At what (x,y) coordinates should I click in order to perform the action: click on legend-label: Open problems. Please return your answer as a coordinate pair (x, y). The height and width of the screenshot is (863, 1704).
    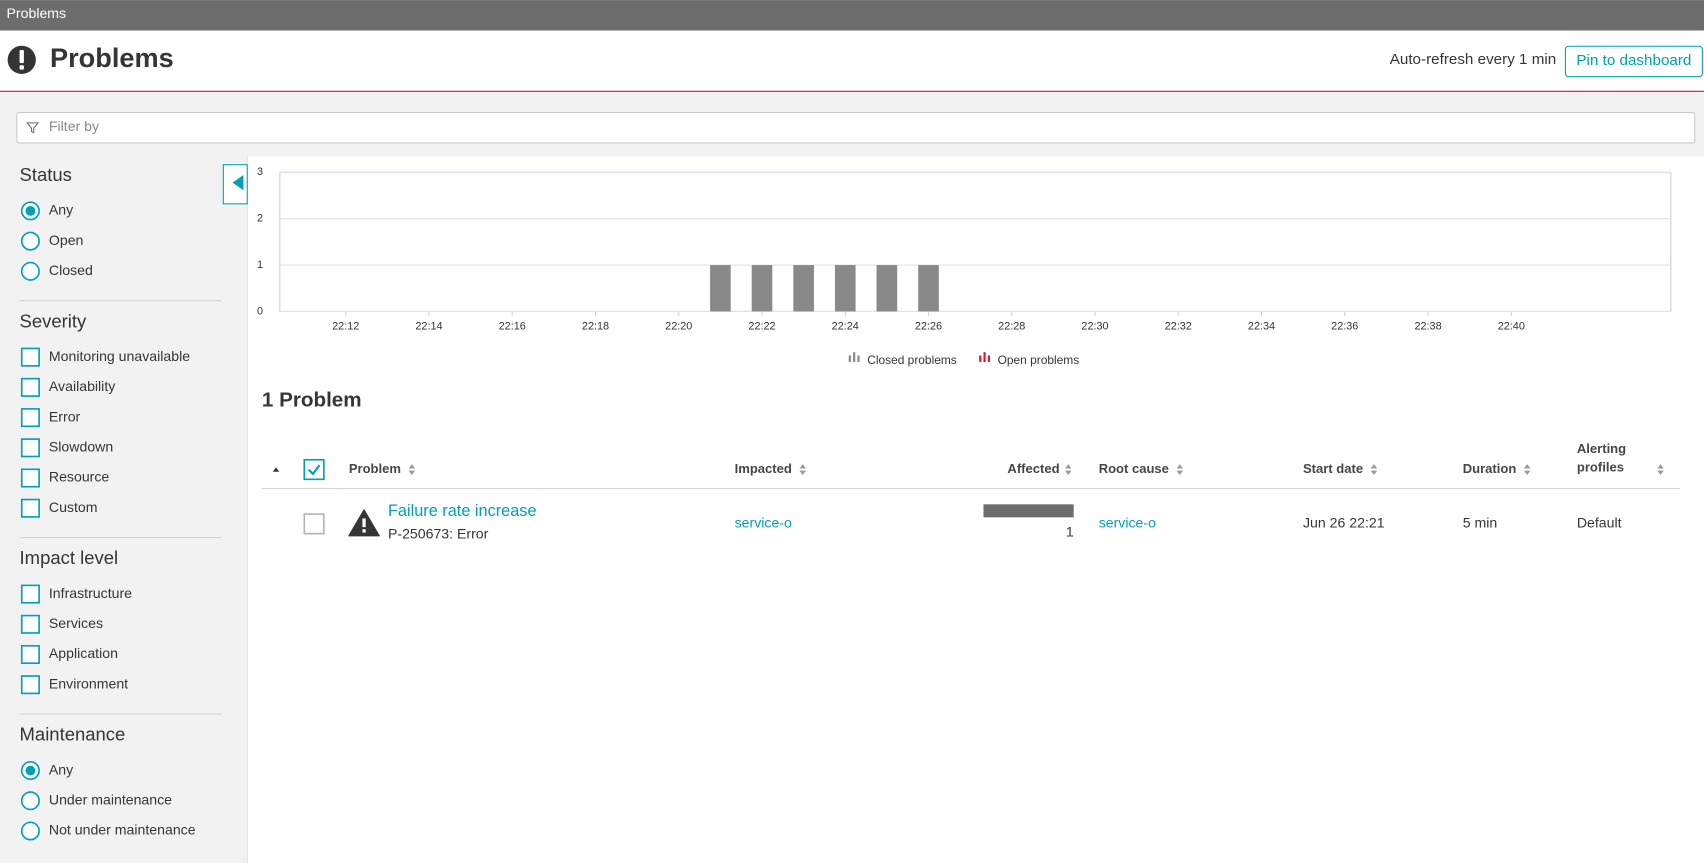
    Looking at the image, I should click on (1039, 360).